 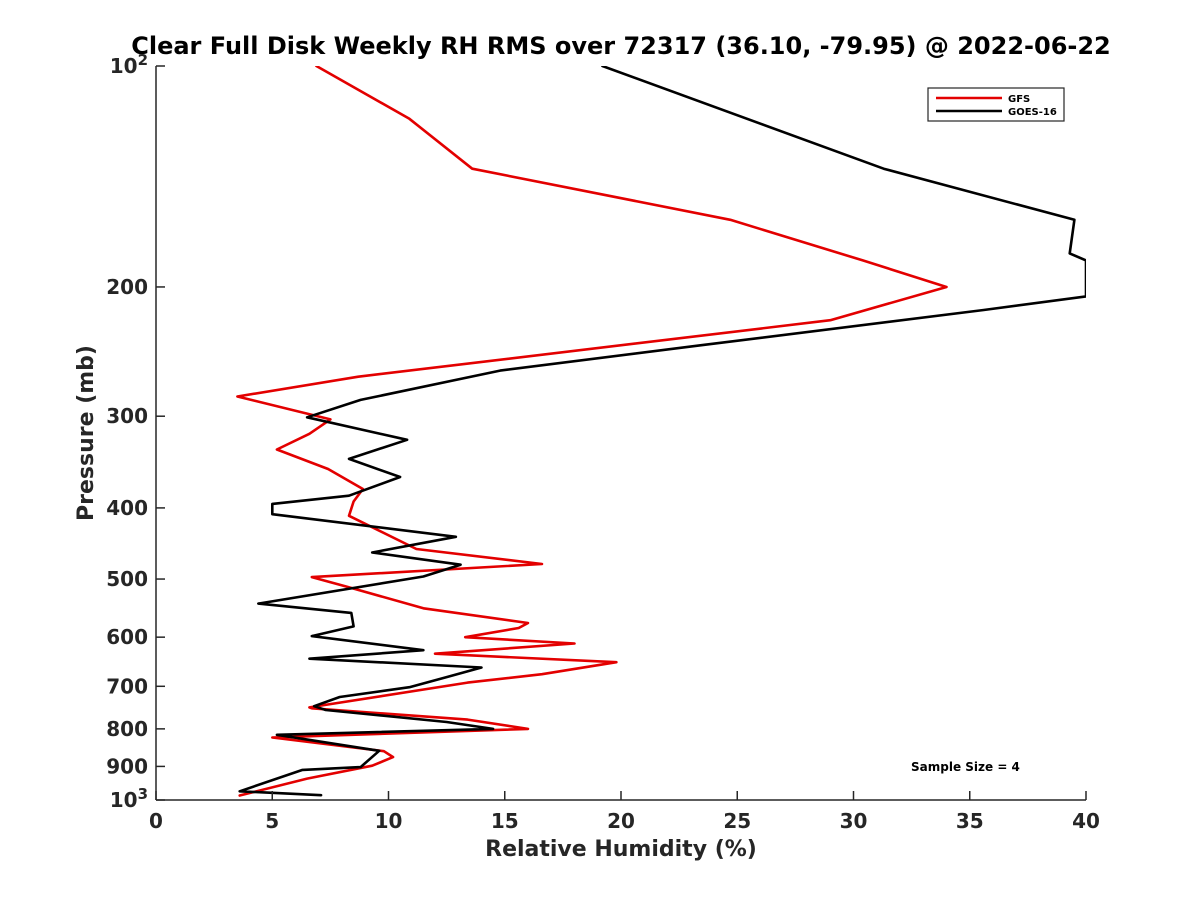 I want to click on y-tick-label: 400, so click(x=127, y=508).